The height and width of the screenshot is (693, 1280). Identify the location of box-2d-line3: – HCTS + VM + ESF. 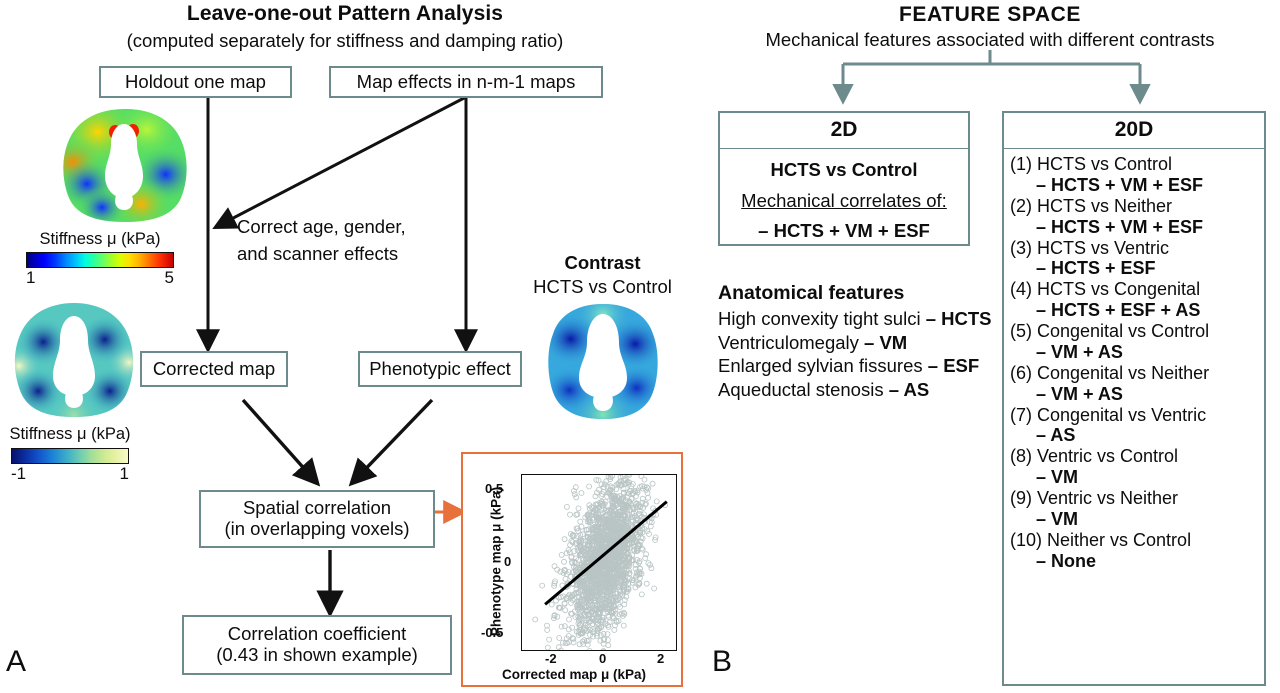
(844, 230).